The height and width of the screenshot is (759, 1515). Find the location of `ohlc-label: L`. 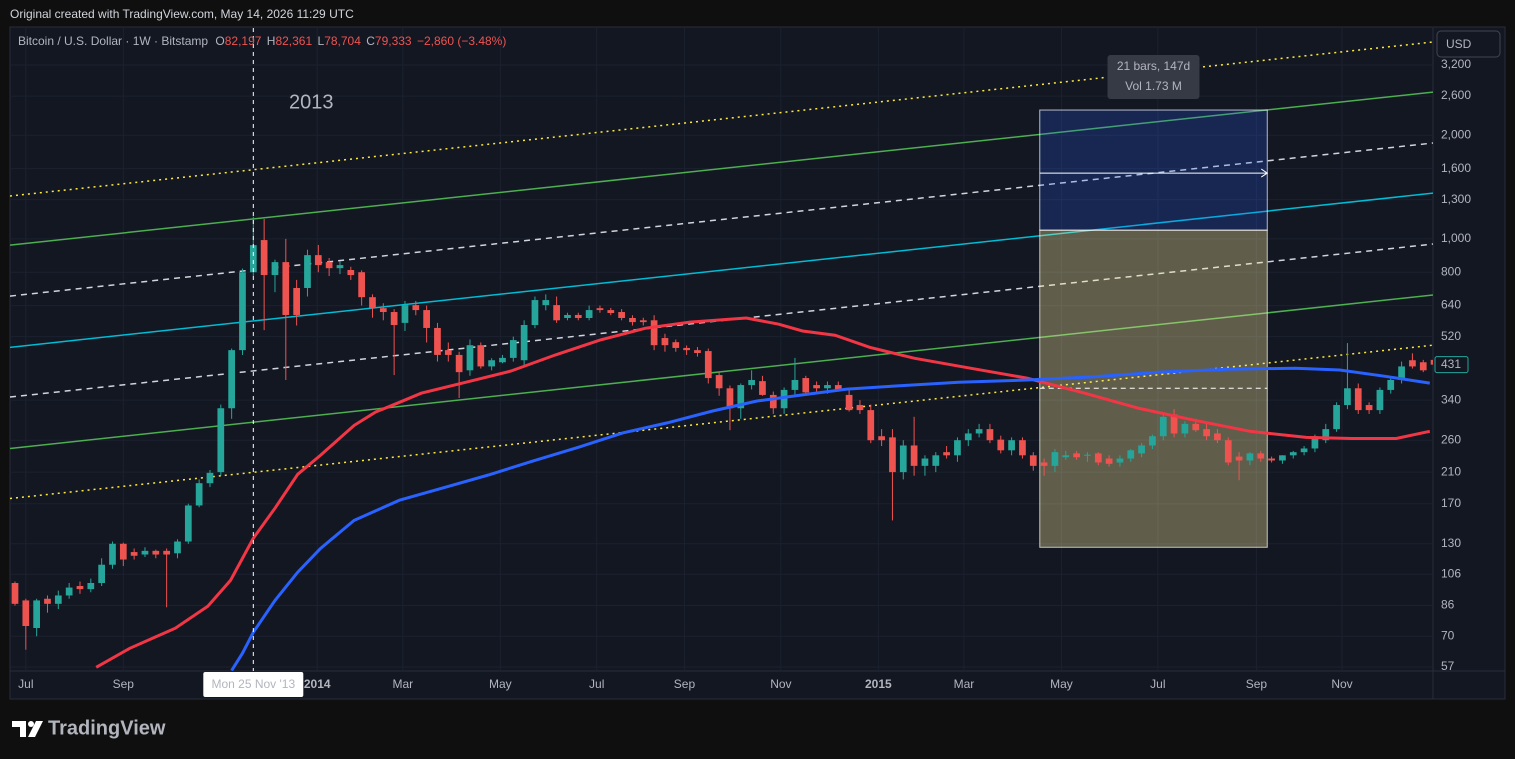

ohlc-label: L is located at coordinates (321, 41).